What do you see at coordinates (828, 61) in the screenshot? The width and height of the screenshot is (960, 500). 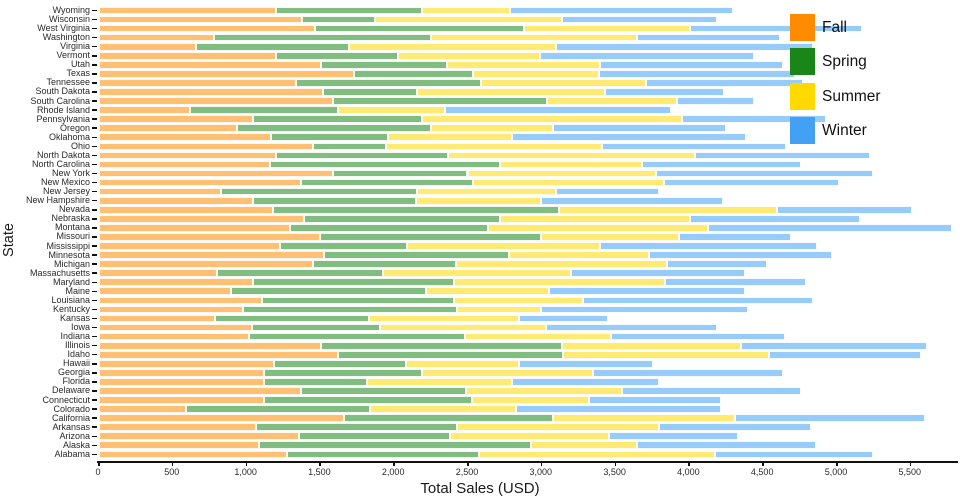 I see `legend-item-spring: Spring` at bounding box center [828, 61].